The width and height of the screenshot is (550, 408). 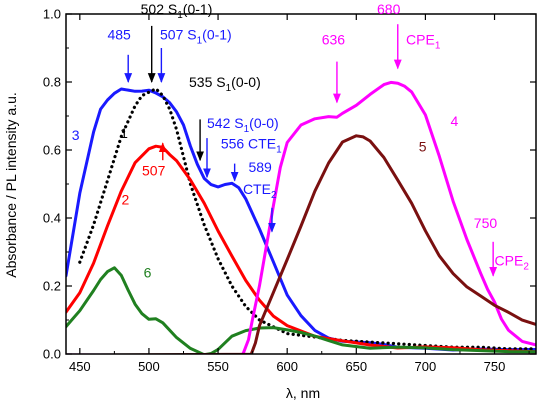 What do you see at coordinates (287, 366) in the screenshot?
I see `x-tick-label: 600` at bounding box center [287, 366].